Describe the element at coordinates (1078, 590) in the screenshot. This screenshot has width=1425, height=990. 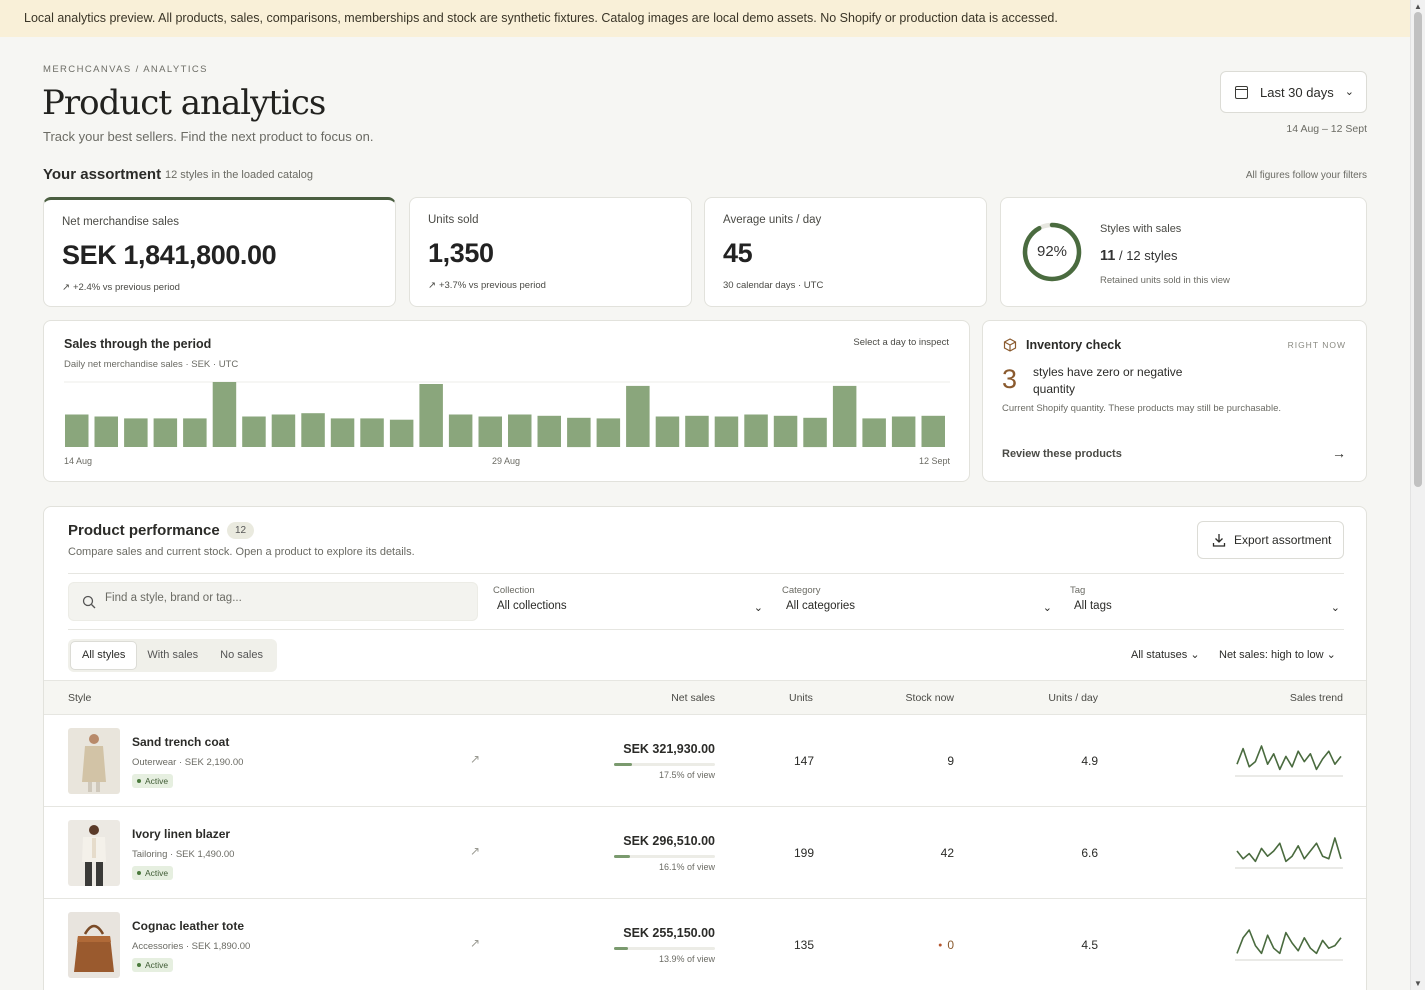
I see `filter-label: Tag` at that location.